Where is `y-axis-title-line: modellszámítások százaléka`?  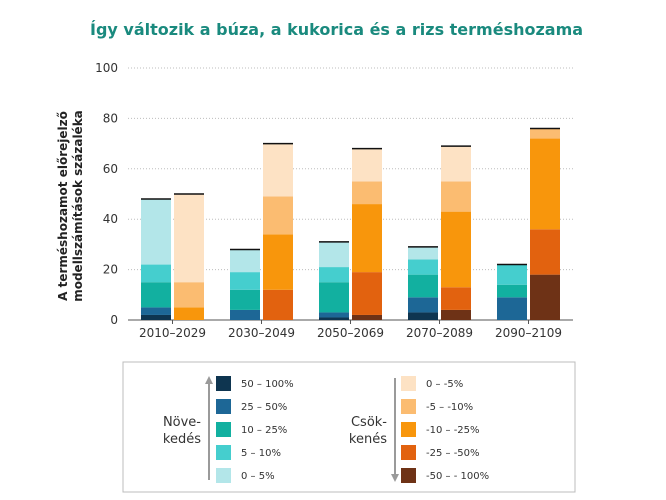 y-axis-title-line: modellszámítások százaléka is located at coordinates (78, 206).